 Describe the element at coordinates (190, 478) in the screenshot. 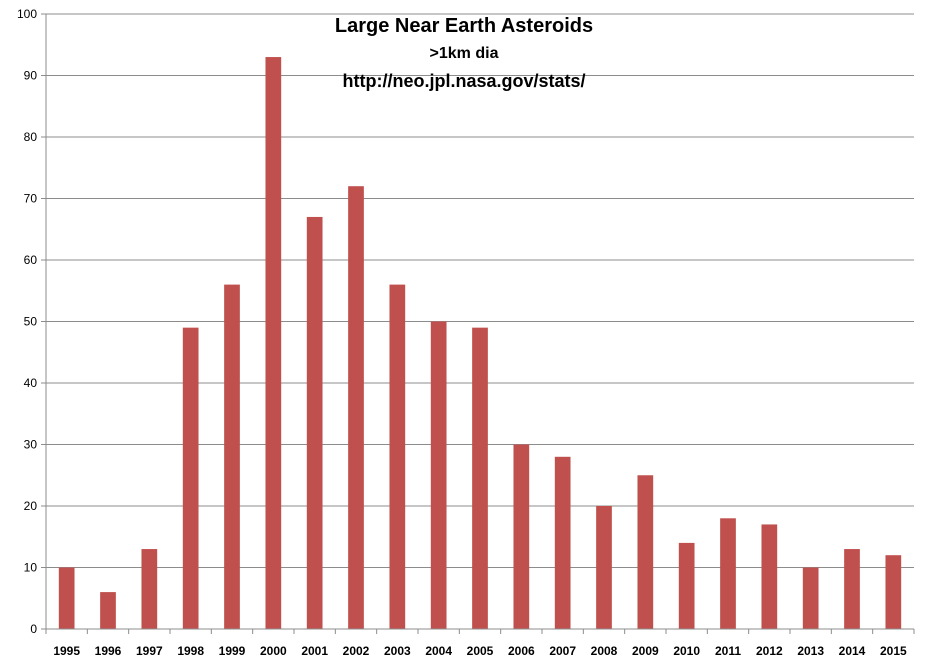

I see `bar-1998` at that location.